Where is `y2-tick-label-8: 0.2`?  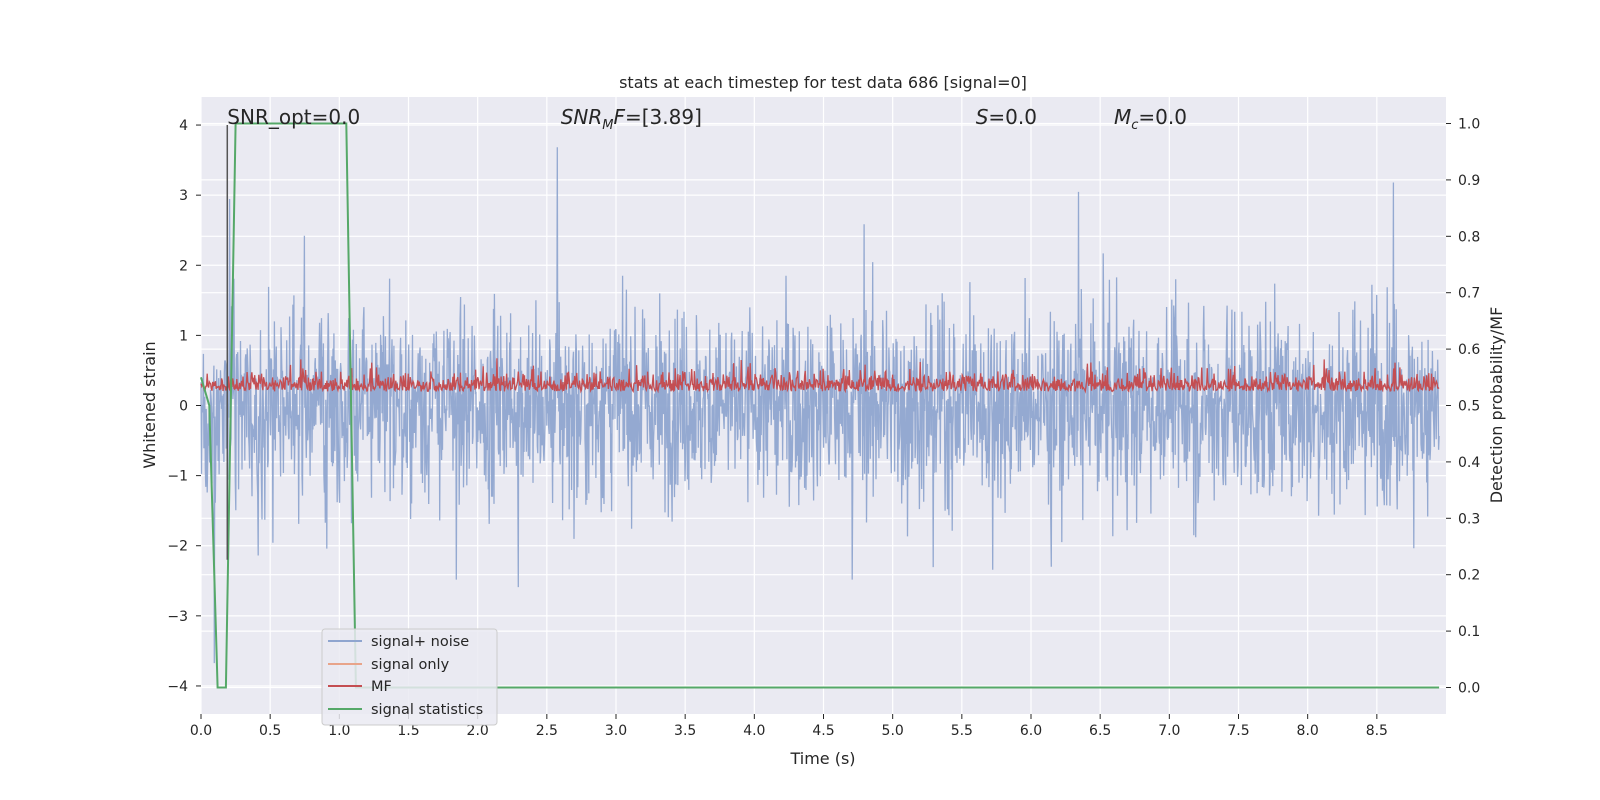 y2-tick-label-8: 0.2 is located at coordinates (1469, 576).